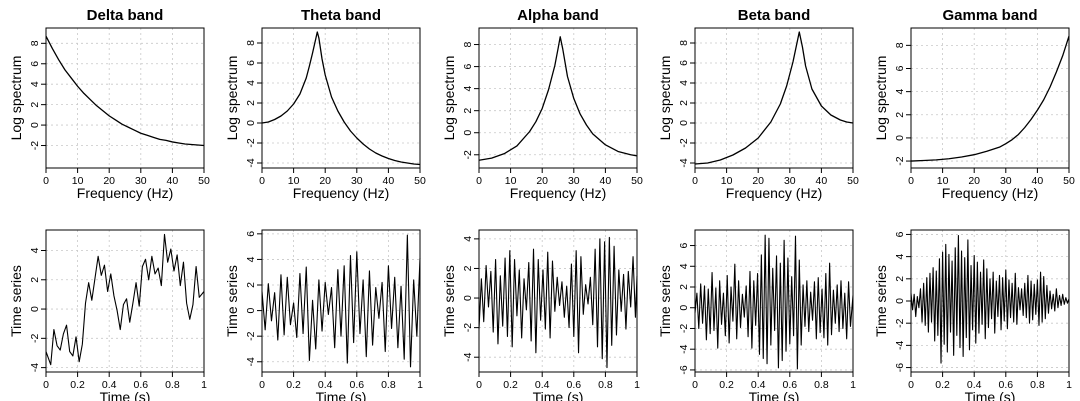 The image size is (1080, 401). I want to click on ts-beta-series-line, so click(774, 302).